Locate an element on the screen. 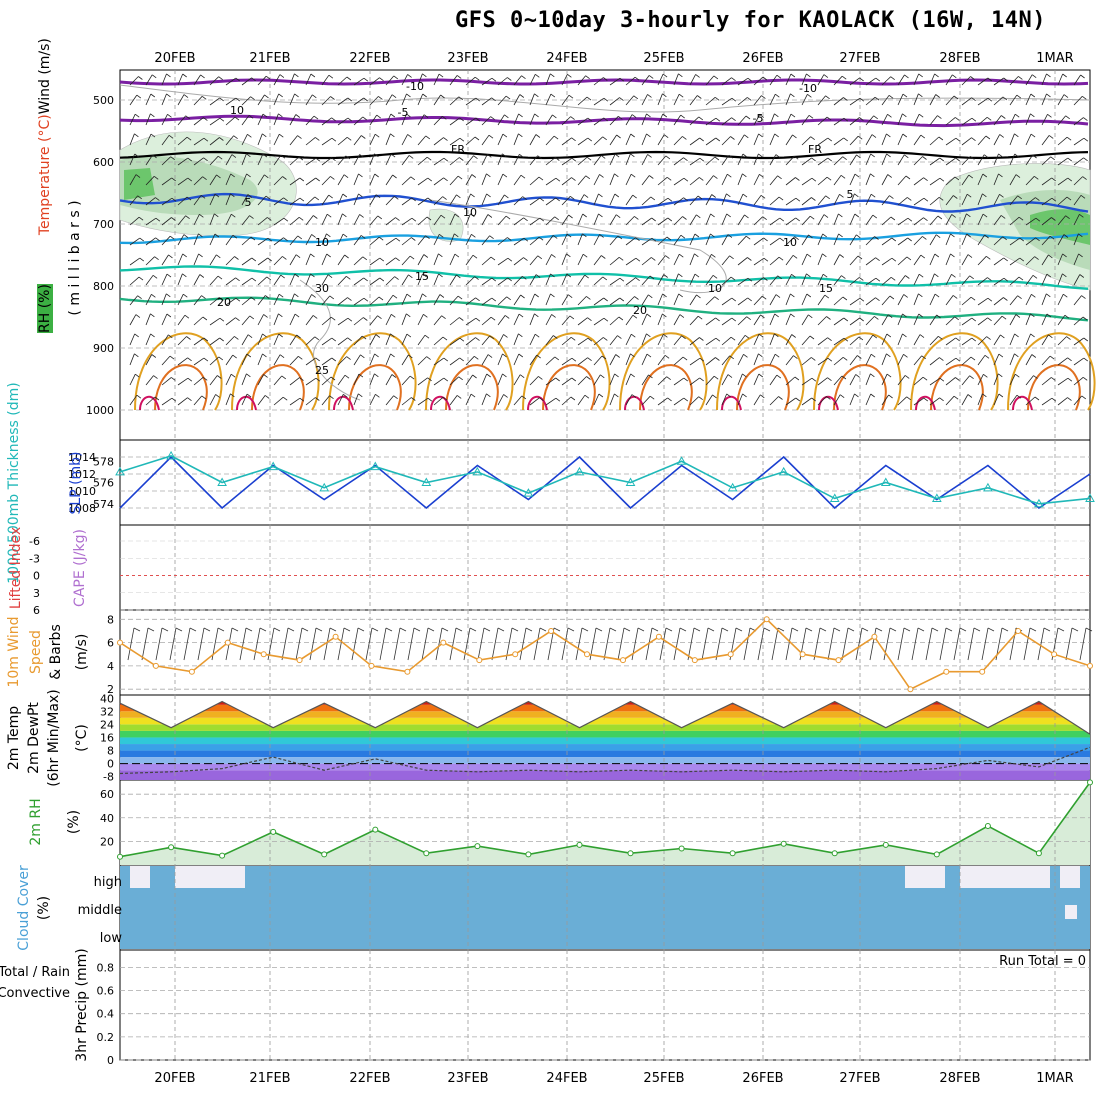 This screenshot has height=1100, width=1100. date-label-bottom: 26FEB is located at coordinates (762, 1078).